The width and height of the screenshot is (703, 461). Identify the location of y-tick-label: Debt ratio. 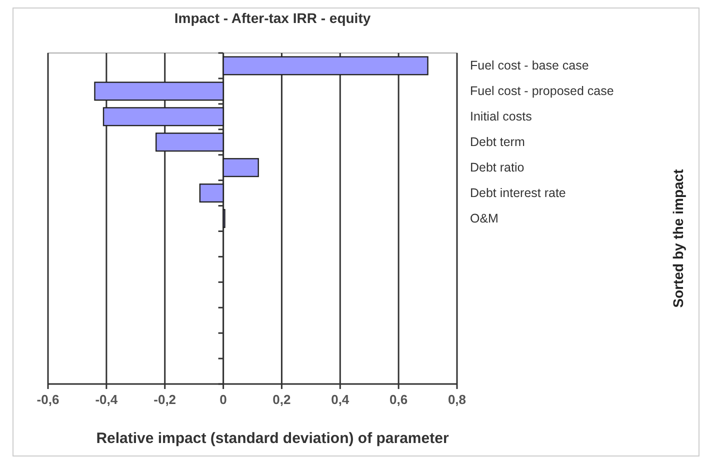
(497, 167).